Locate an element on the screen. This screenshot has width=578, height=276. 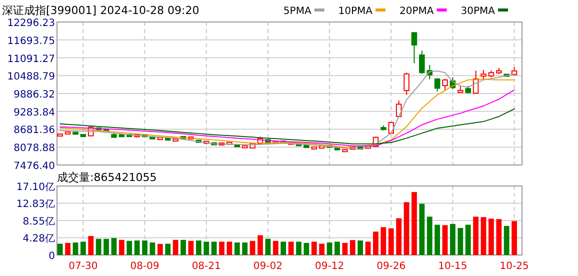
legend-label: 5PMA is located at coordinates (297, 11).